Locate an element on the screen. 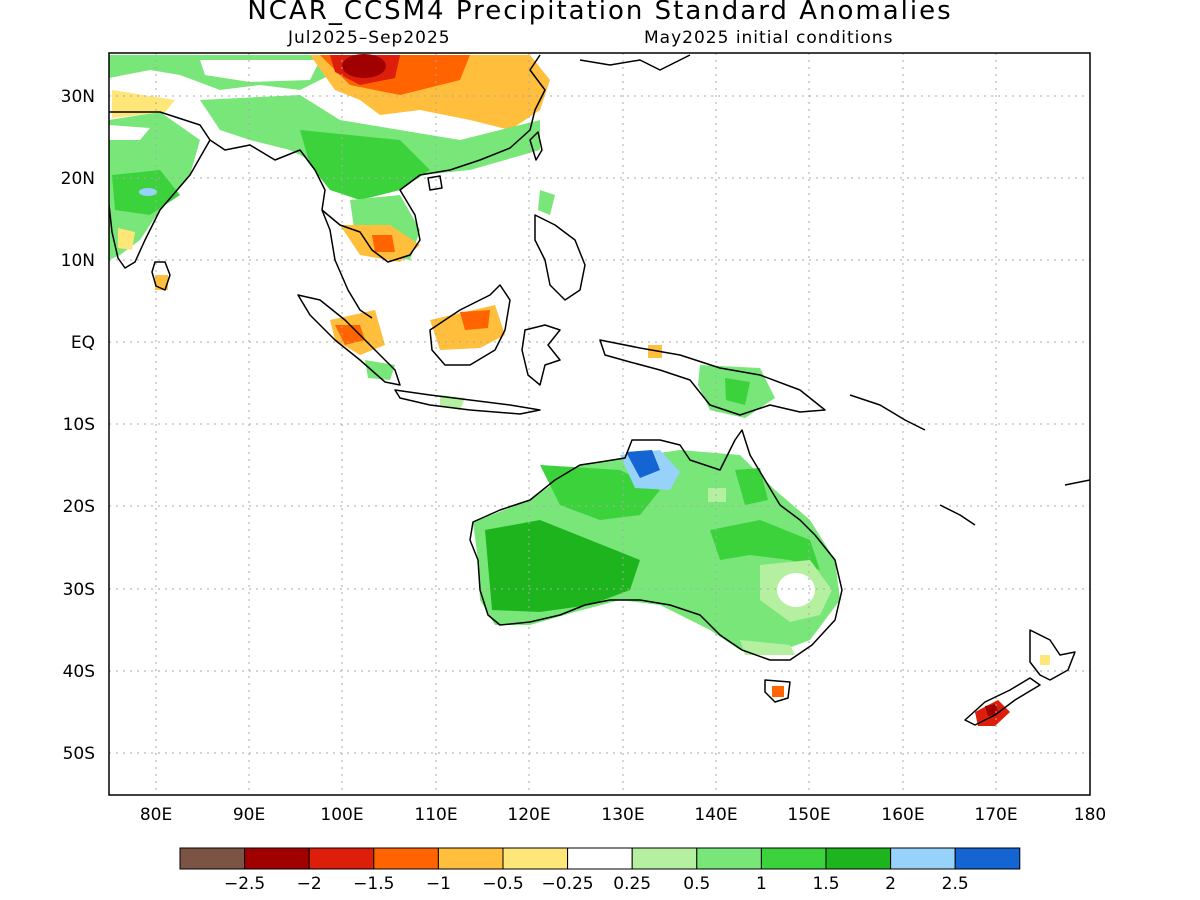 The height and width of the screenshot is (900, 1200). longitude-label: 90E is located at coordinates (249, 815).